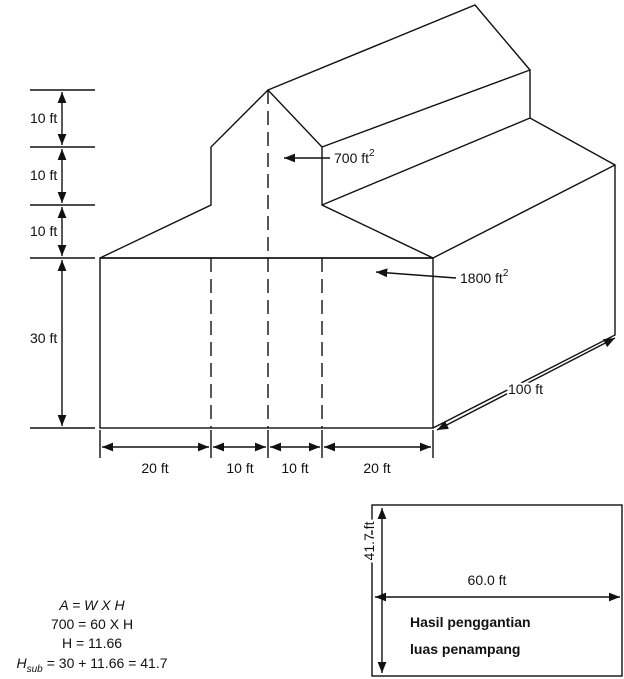 The height and width of the screenshot is (679, 624). I want to click on caption: luas penampang, so click(465, 649).